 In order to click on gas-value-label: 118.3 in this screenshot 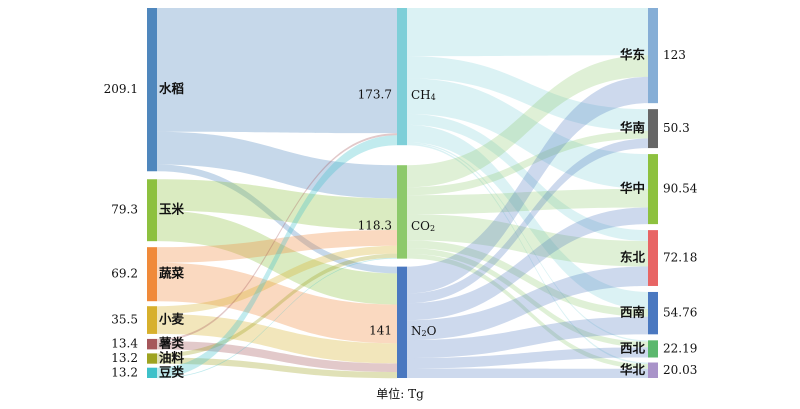, I will do `click(375, 226)`.